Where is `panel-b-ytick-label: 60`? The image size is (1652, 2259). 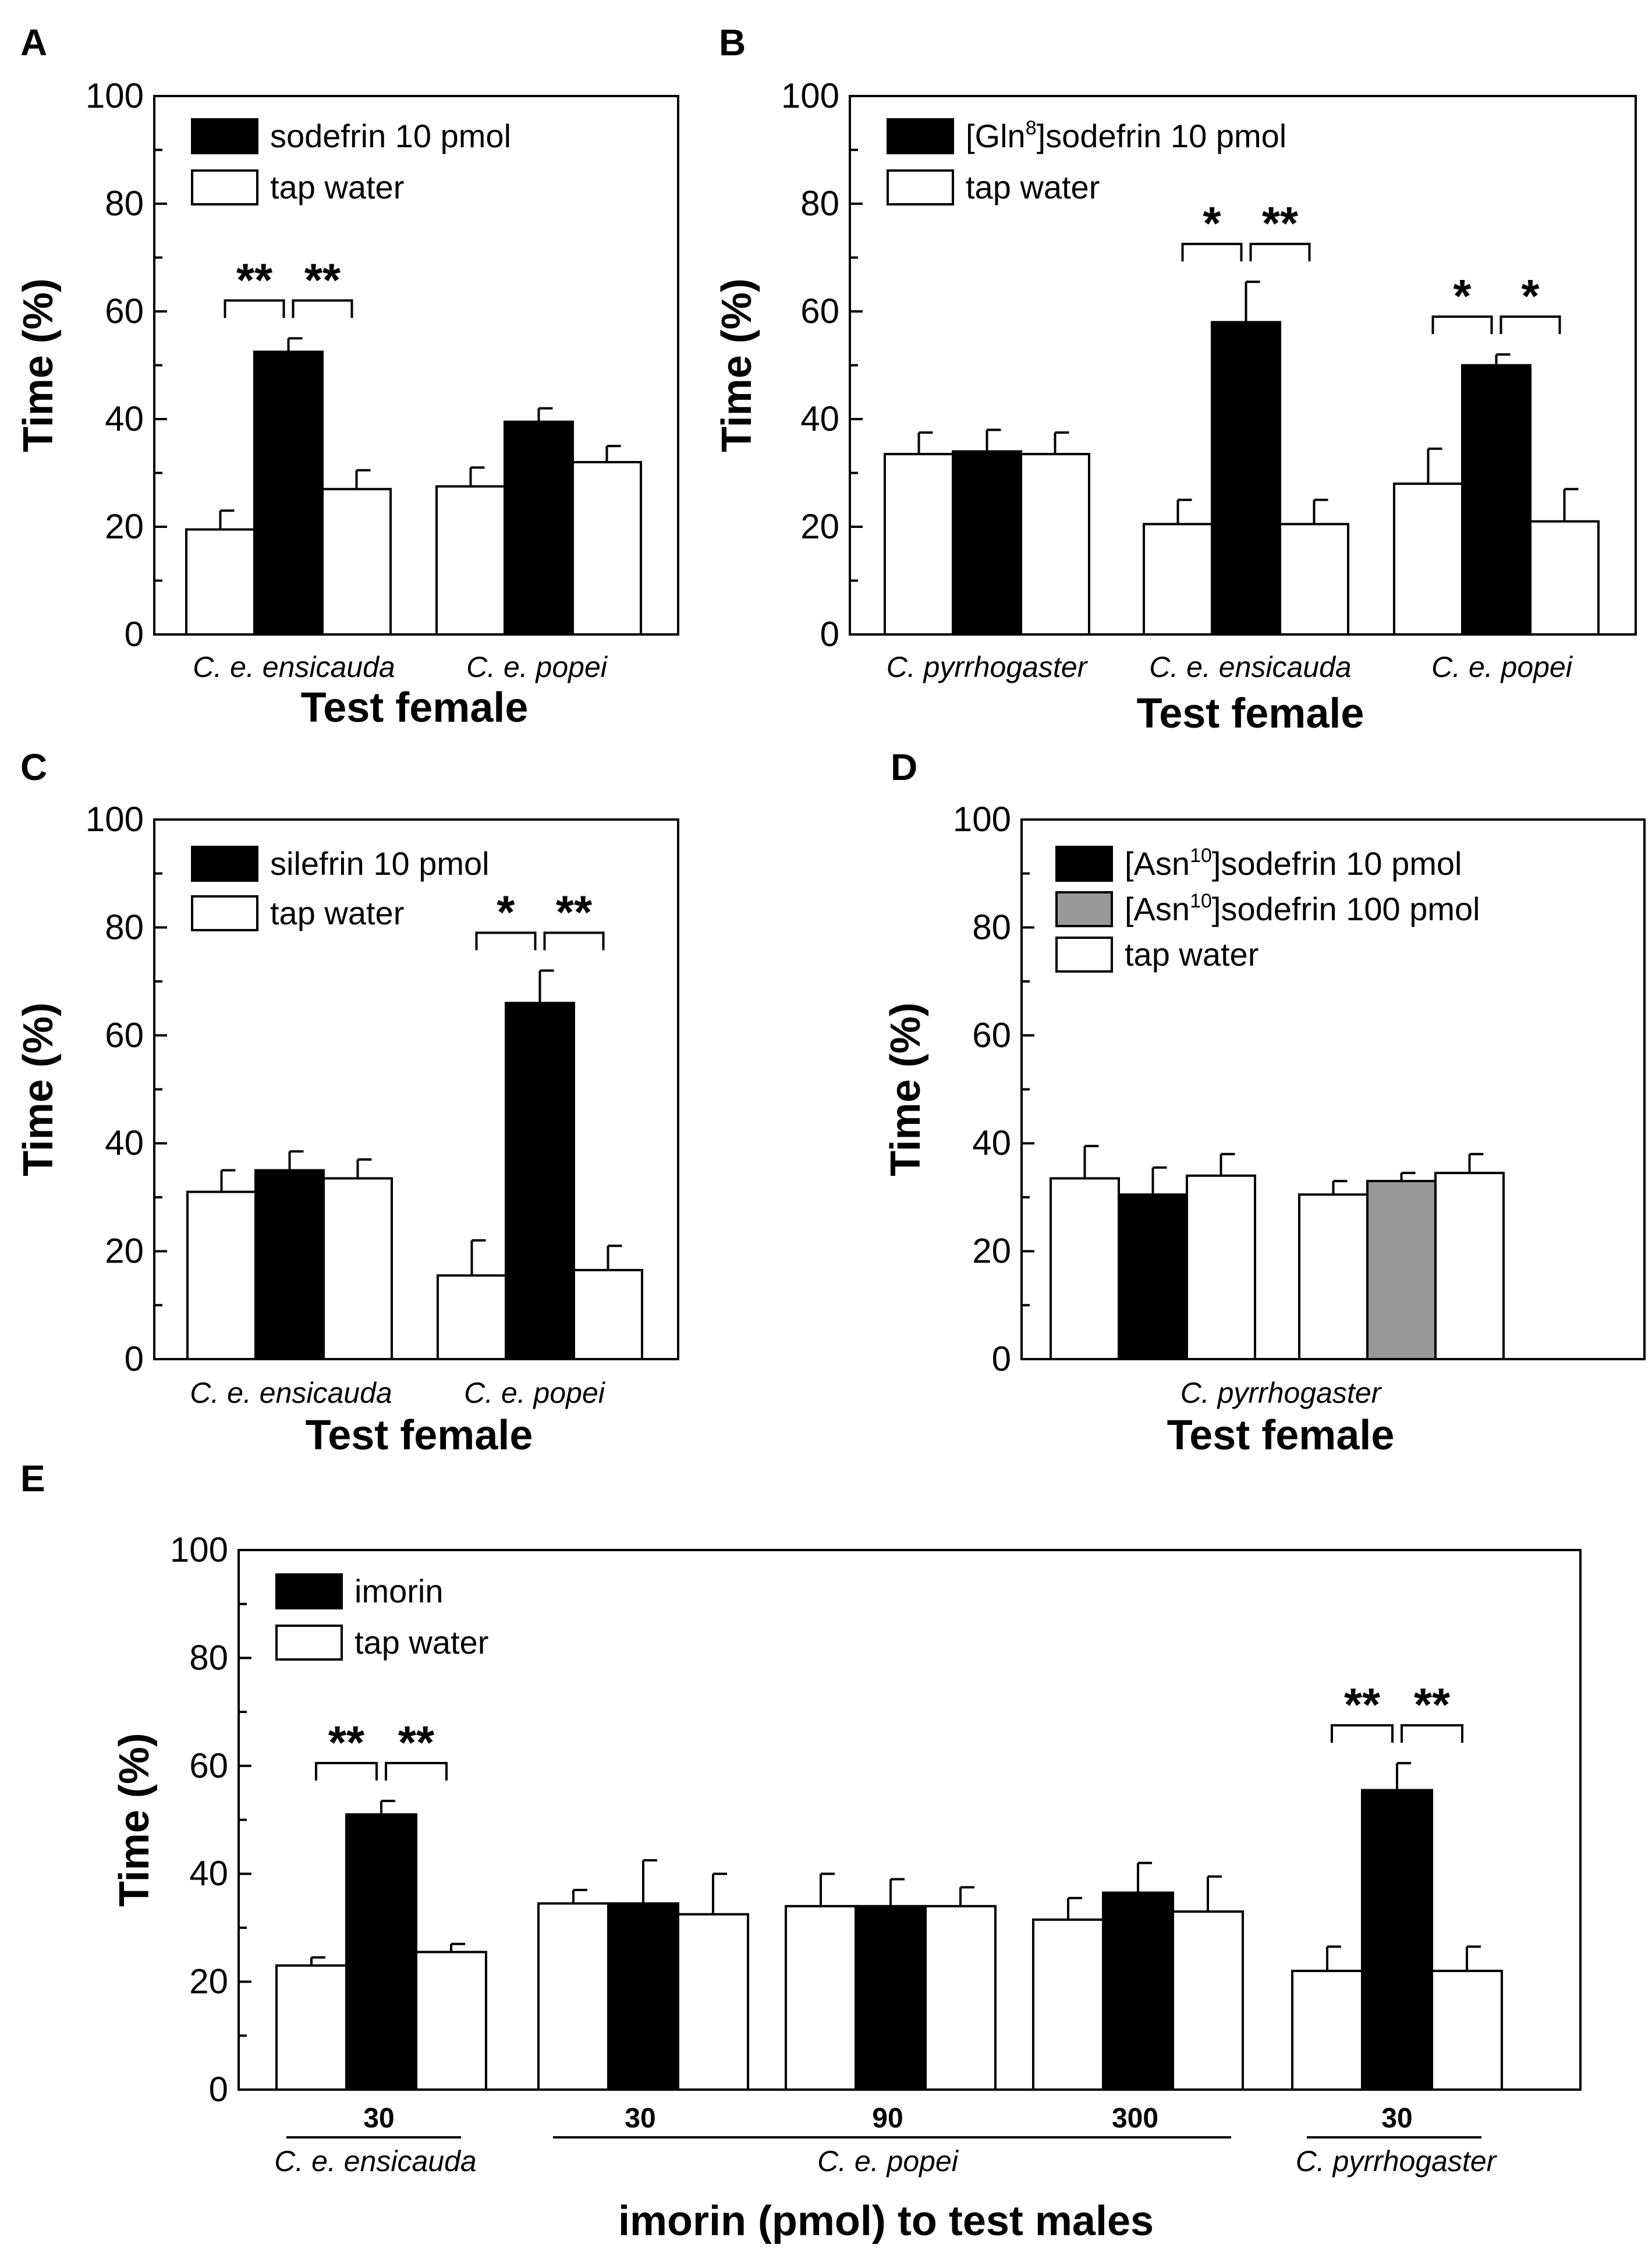 panel-b-ytick-label: 60 is located at coordinates (819, 311).